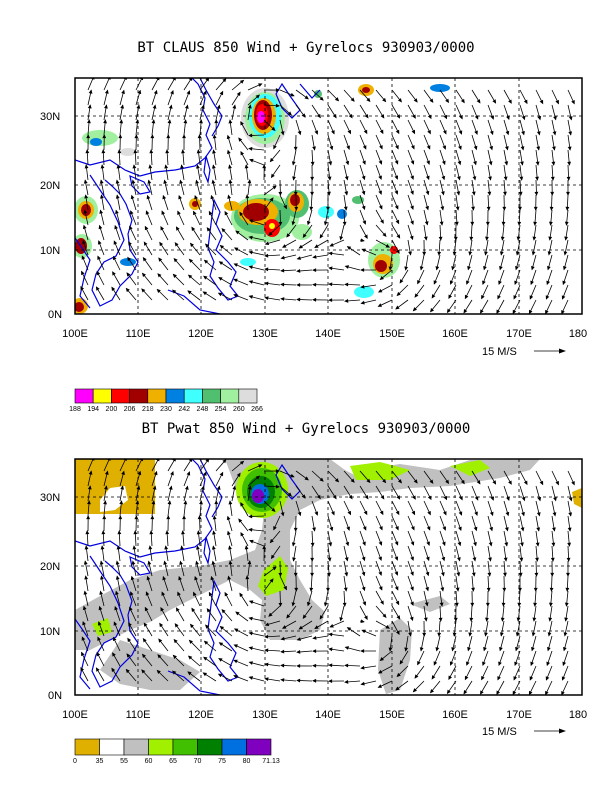 This screenshot has width=612, height=792. I want to click on top-lon-label: 110E, so click(138, 334).